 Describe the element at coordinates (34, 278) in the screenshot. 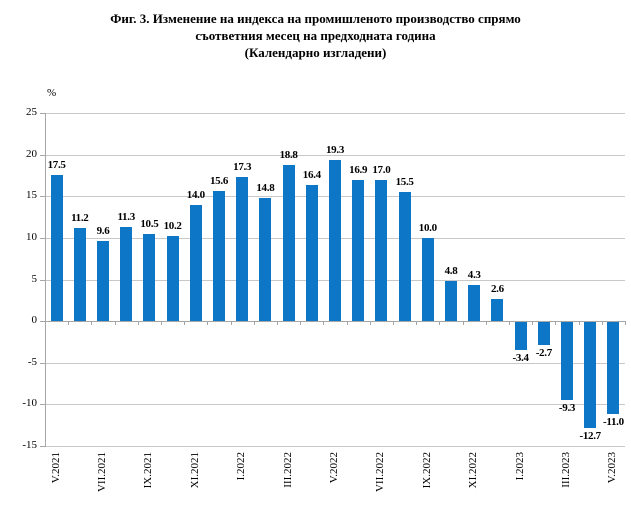

I see `y-tick-label: 5` at that location.